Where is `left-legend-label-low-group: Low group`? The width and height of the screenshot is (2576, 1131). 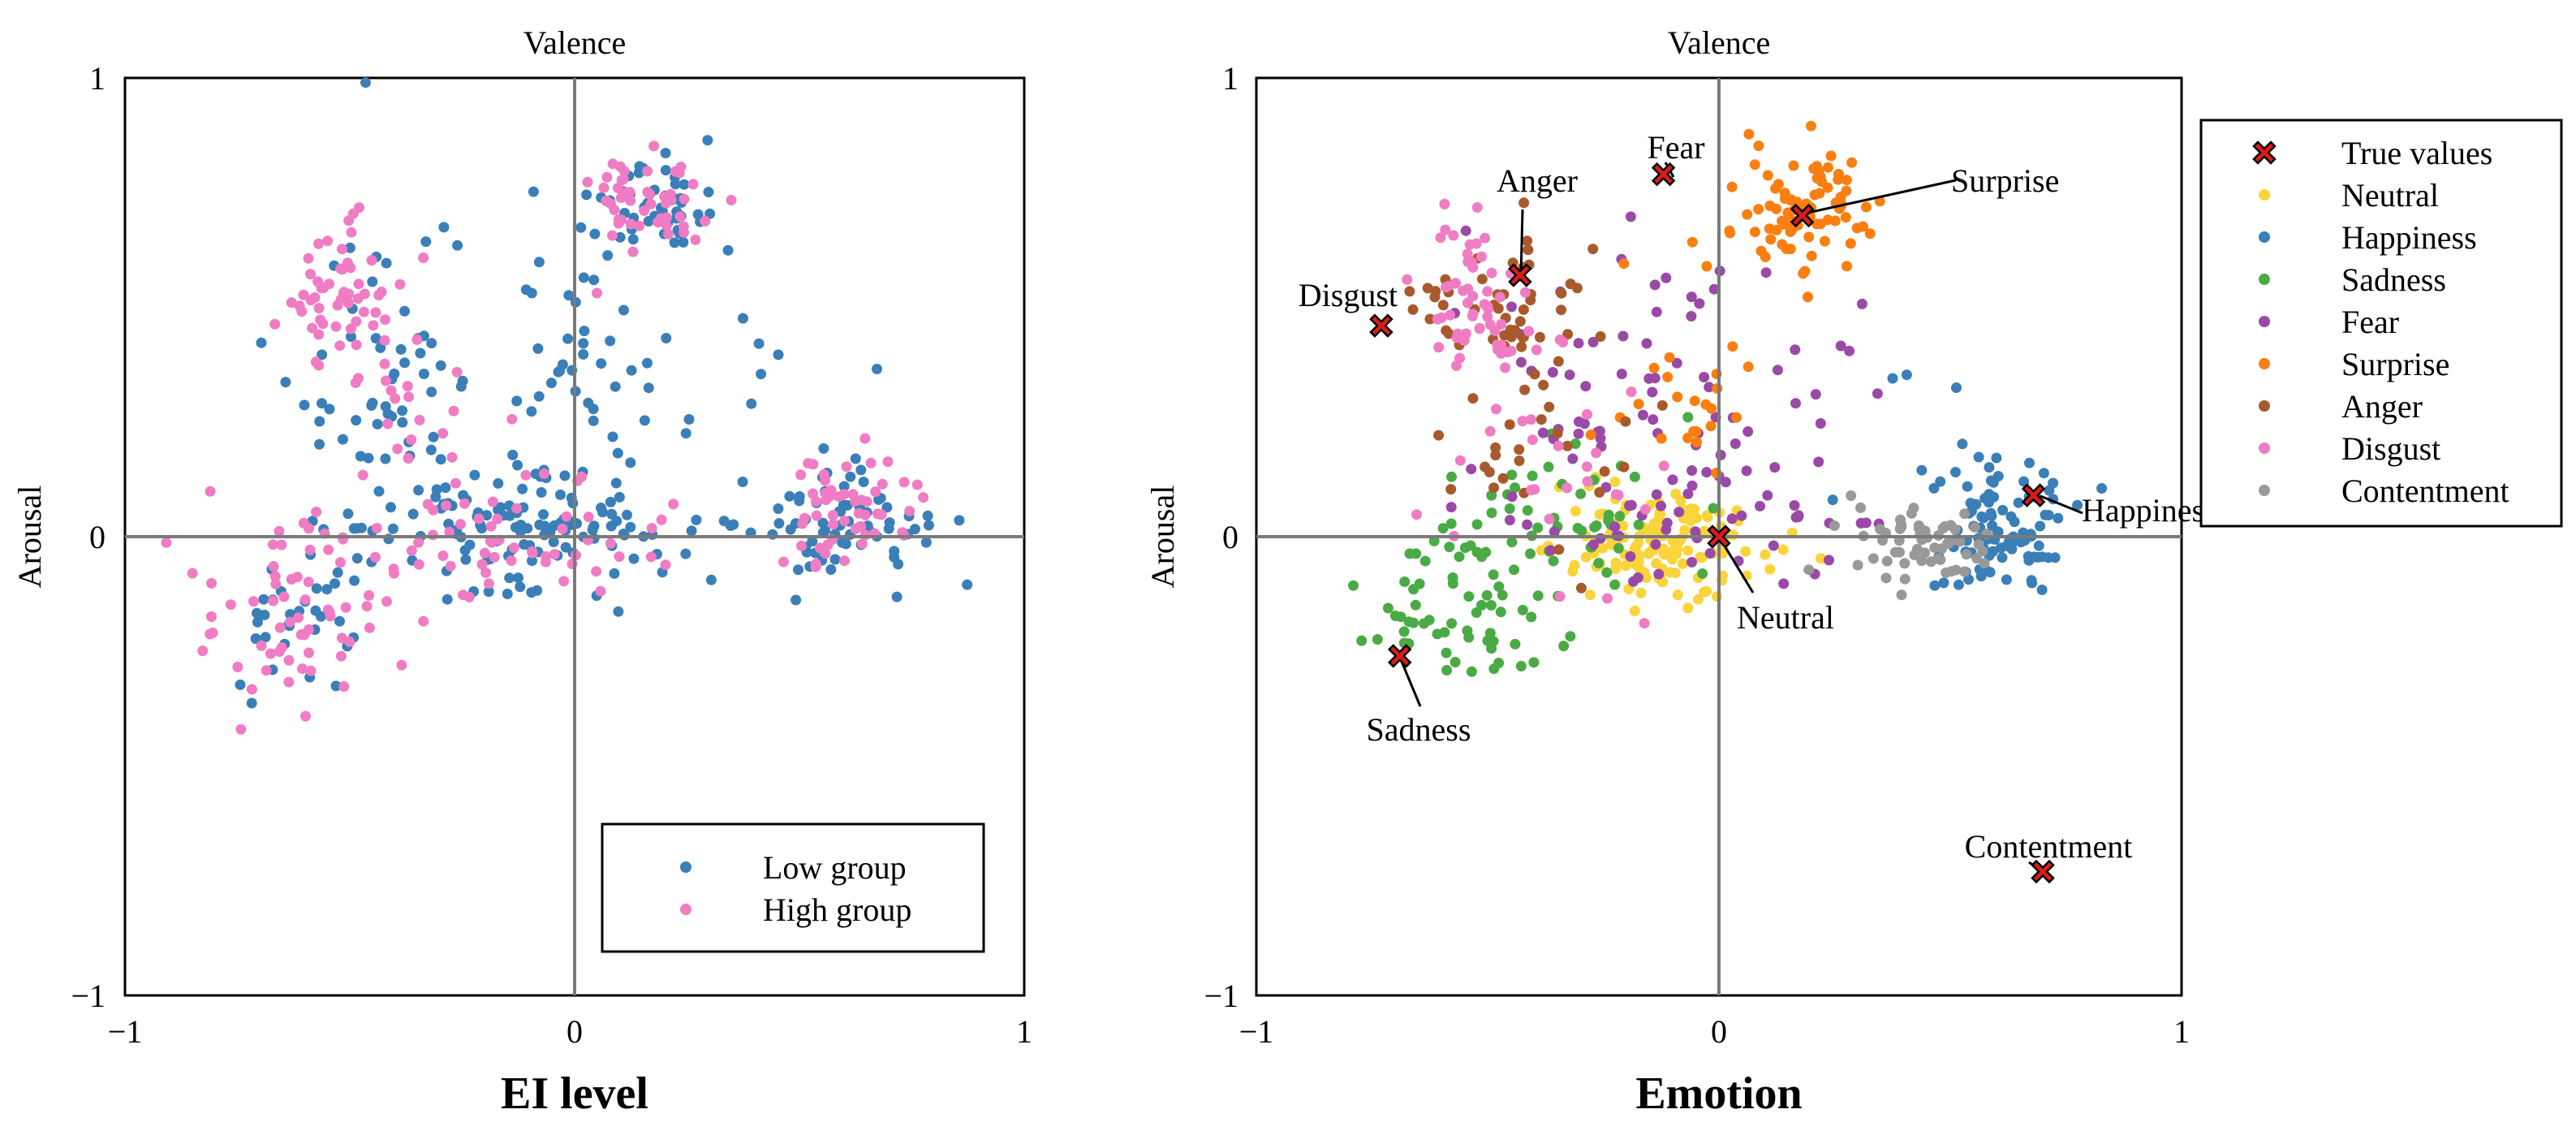 left-legend-label-low-group: Low group is located at coordinates (835, 867).